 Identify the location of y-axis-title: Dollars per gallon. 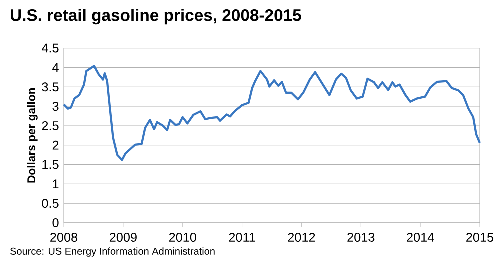
(32, 135).